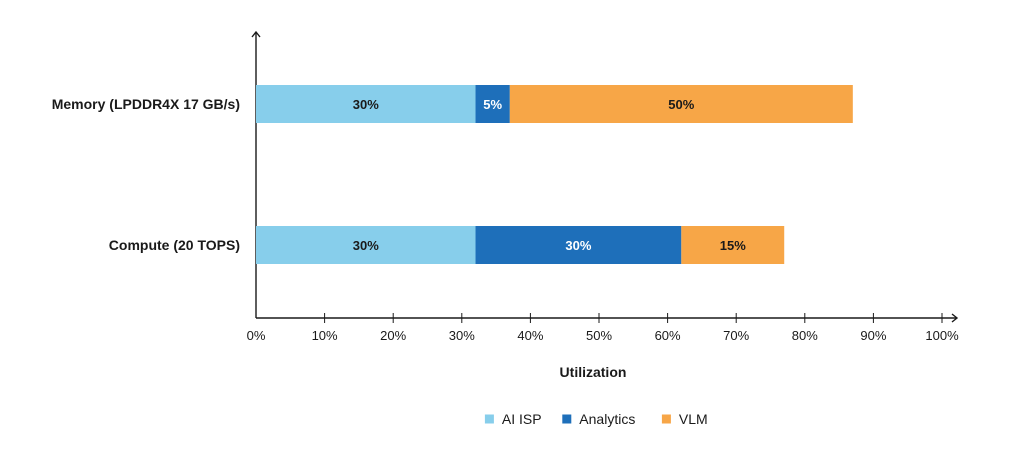 The image size is (1024, 466). What do you see at coordinates (530, 335) in the screenshot?
I see `x-tick-label: 40%` at bounding box center [530, 335].